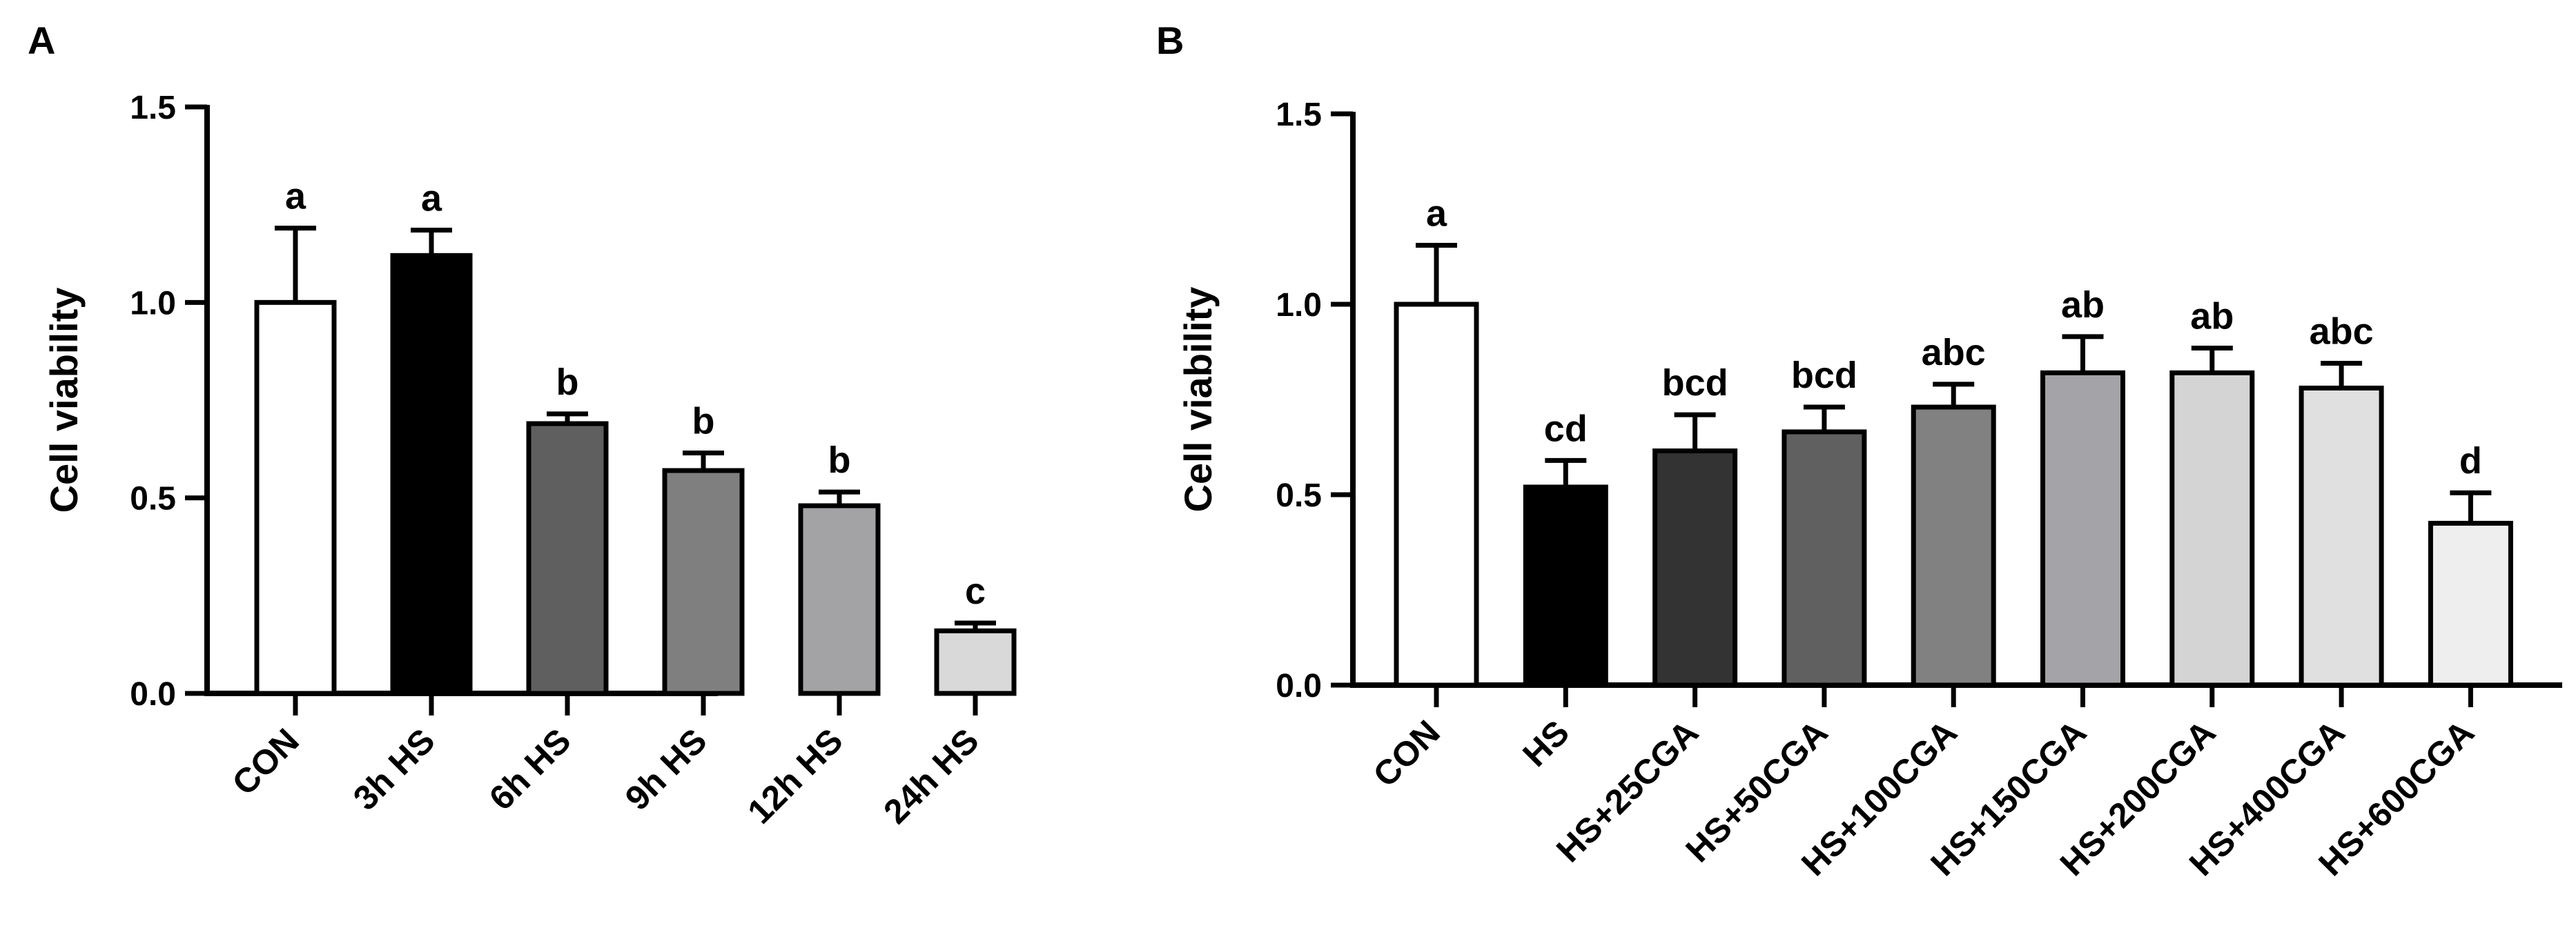  Describe the element at coordinates (839, 461) in the screenshot. I see `significance-label-a-4: b` at that location.